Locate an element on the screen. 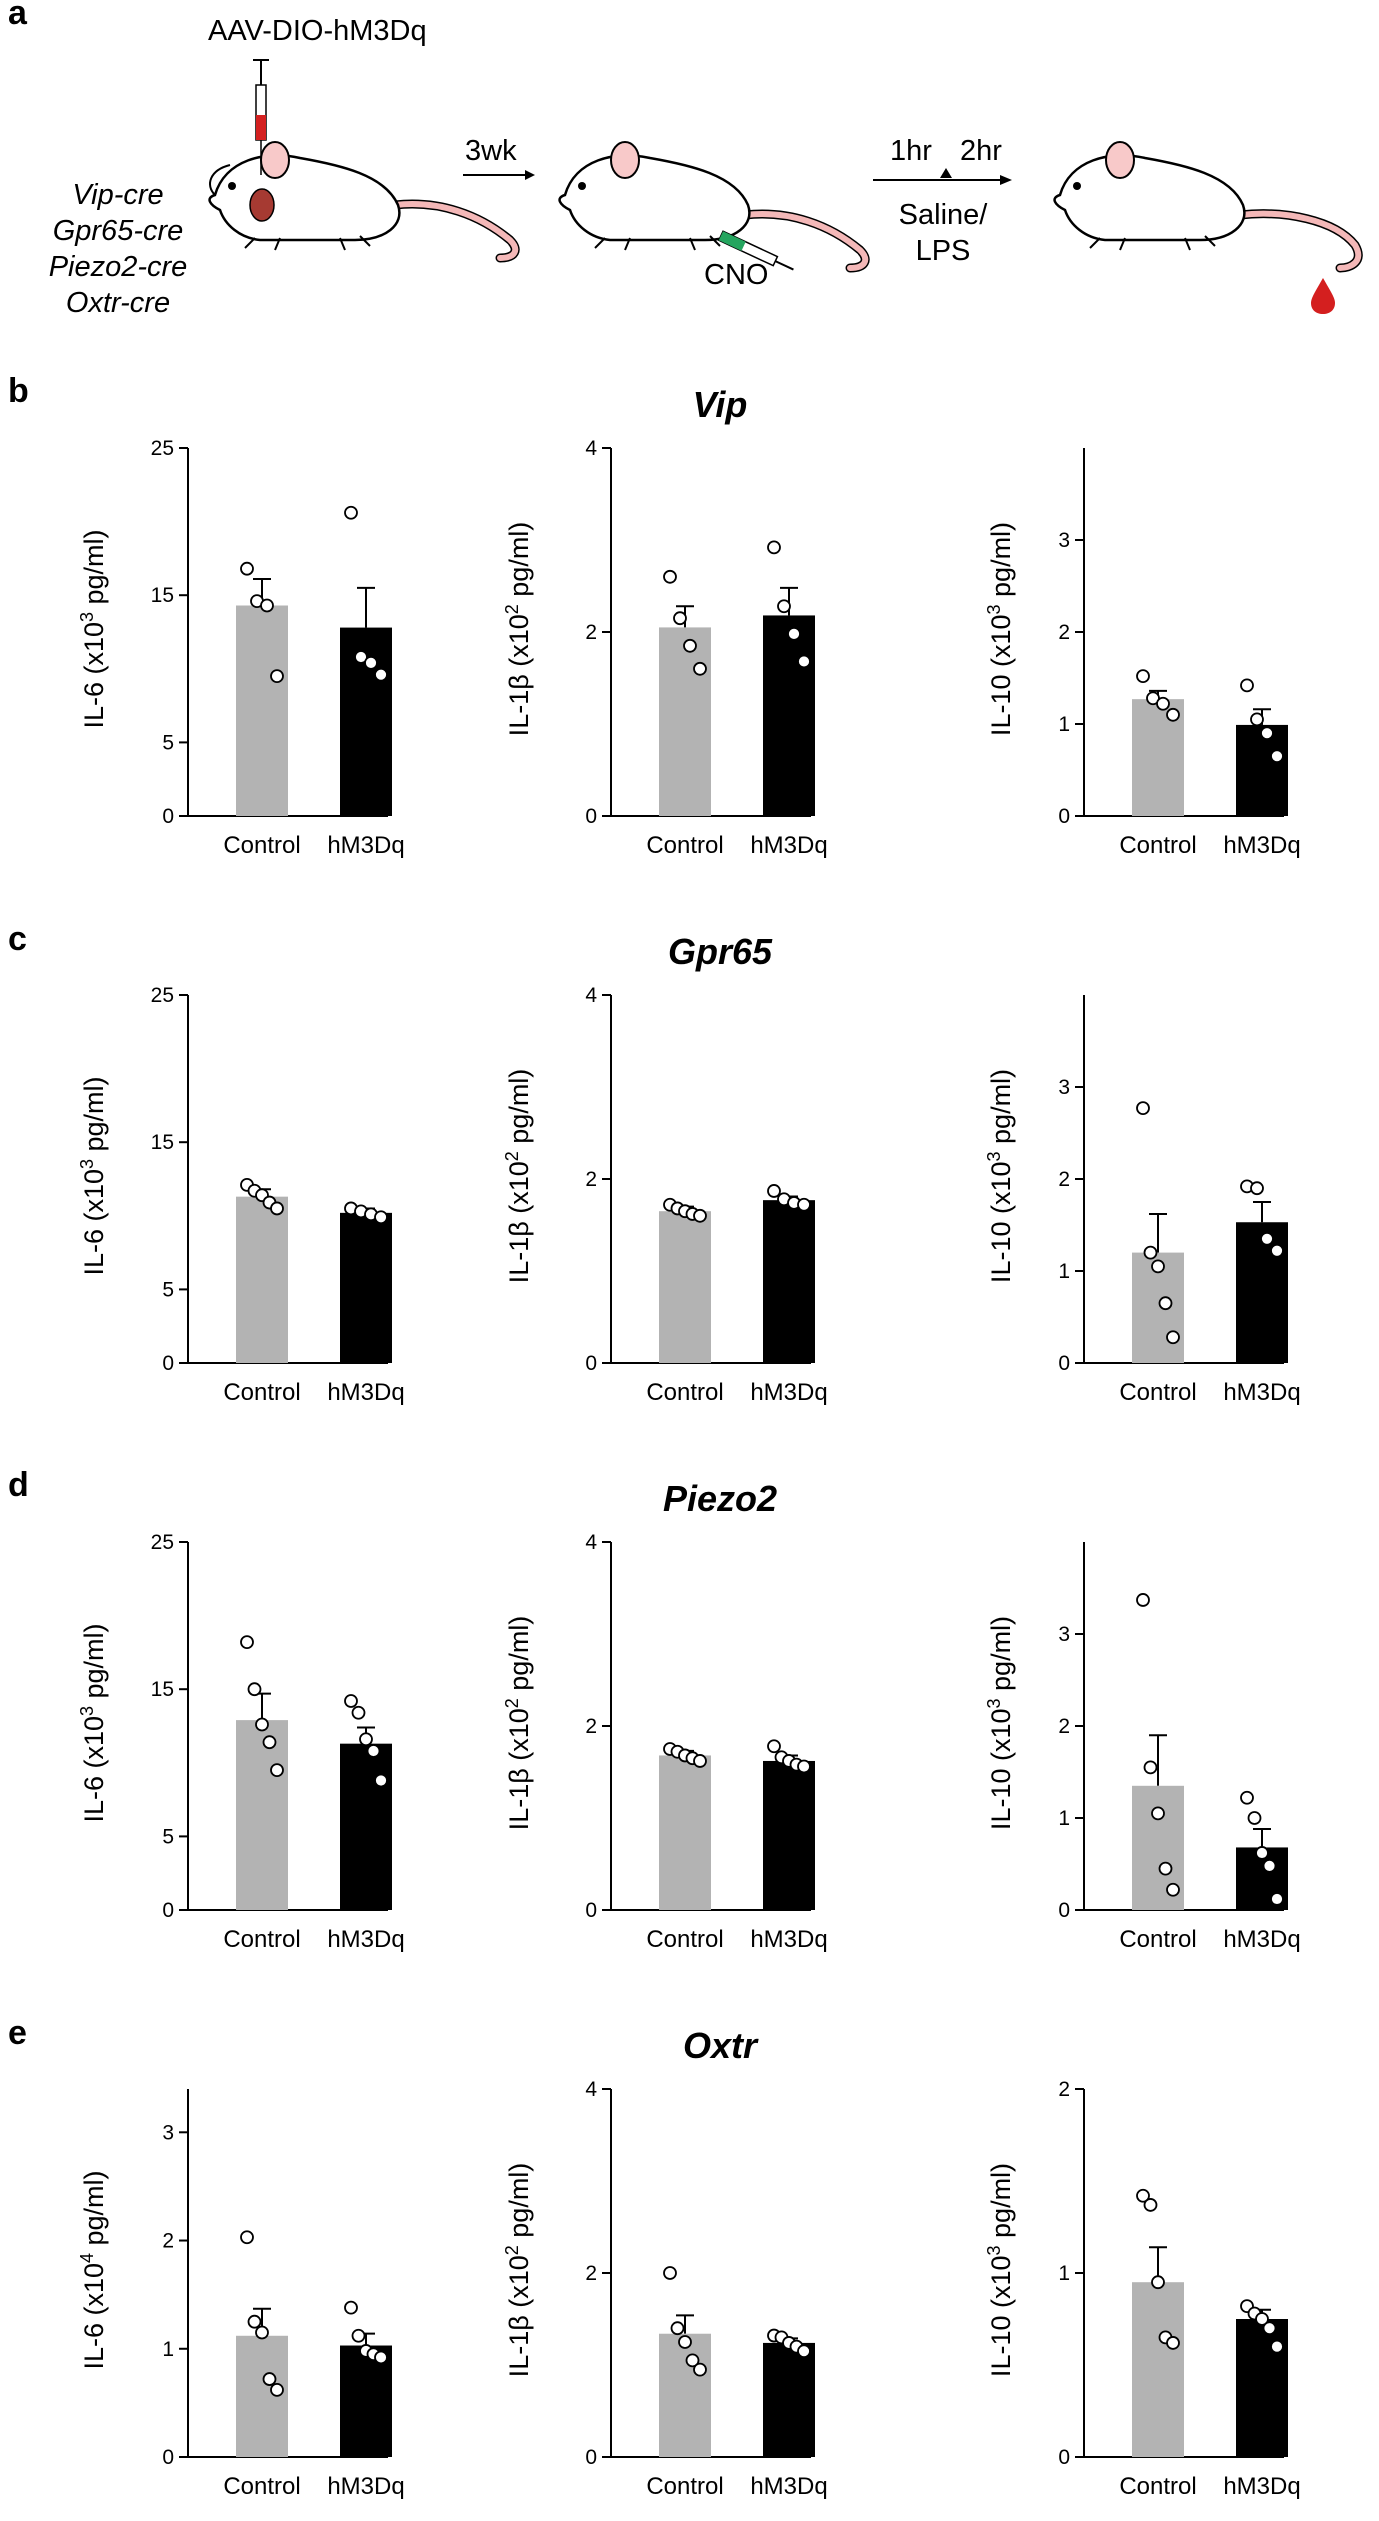  row-title-vip: Vip is located at coordinates (720, 404).